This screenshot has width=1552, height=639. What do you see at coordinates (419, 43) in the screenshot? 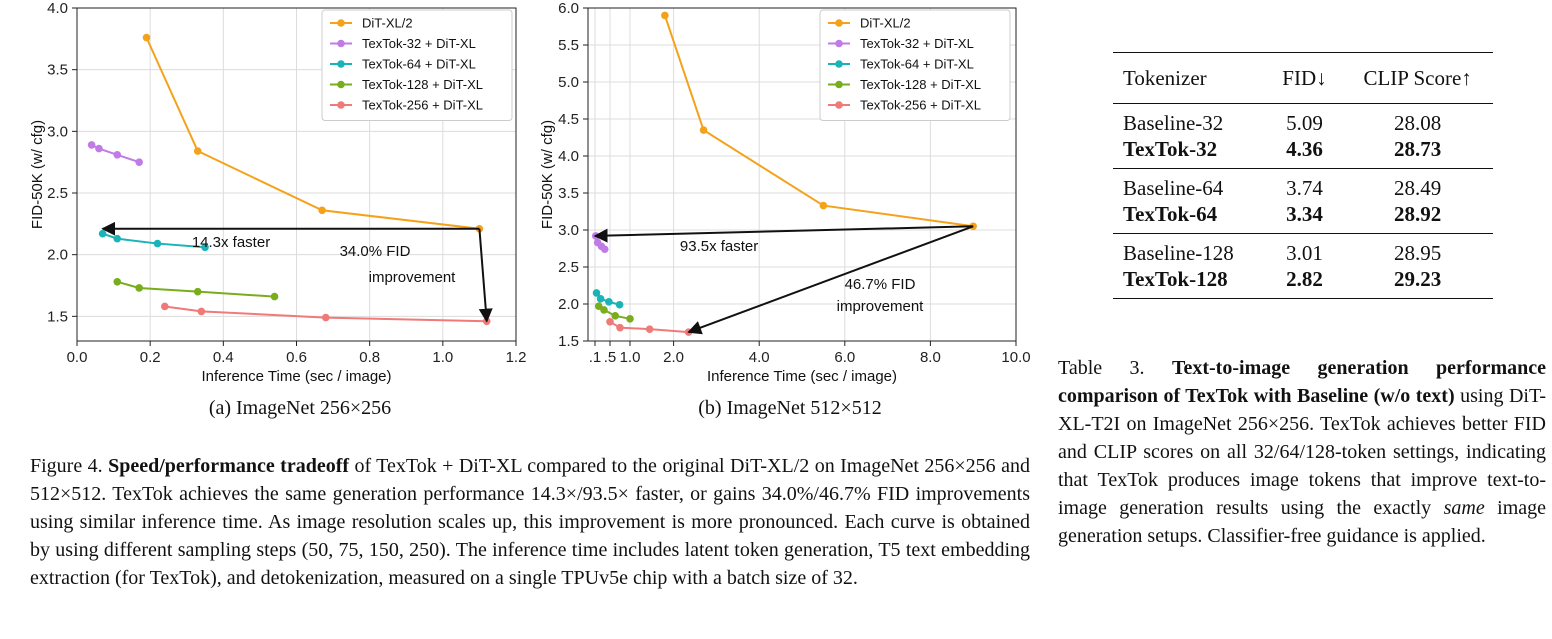
I see `chart-a-legend-label: TexTok-32 + DiT-XL` at bounding box center [419, 43].